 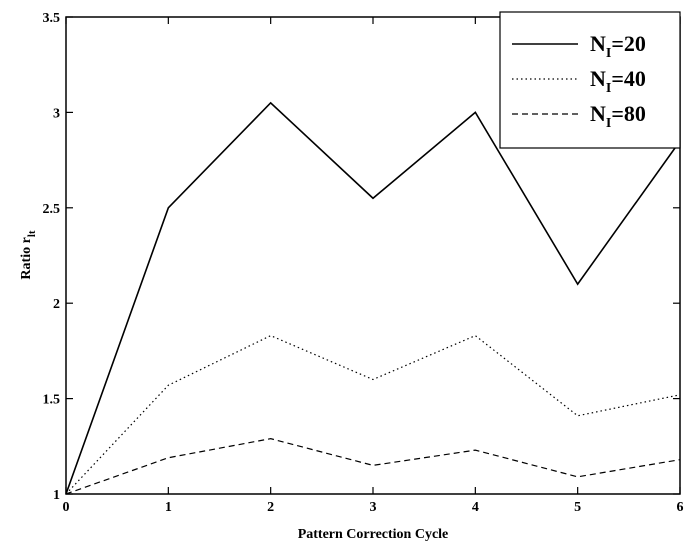 I want to click on y-tick-label: 3.5, so click(x=52, y=18).